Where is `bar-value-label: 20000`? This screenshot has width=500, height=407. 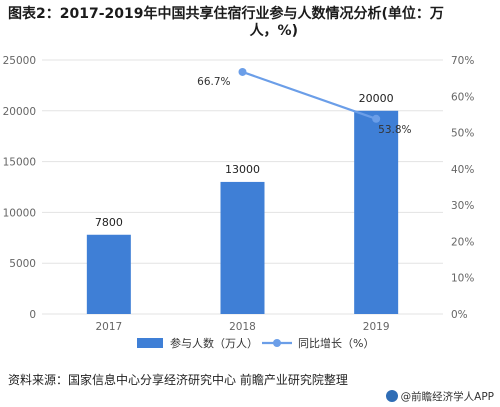 bar-value-label: 20000 is located at coordinates (376, 98).